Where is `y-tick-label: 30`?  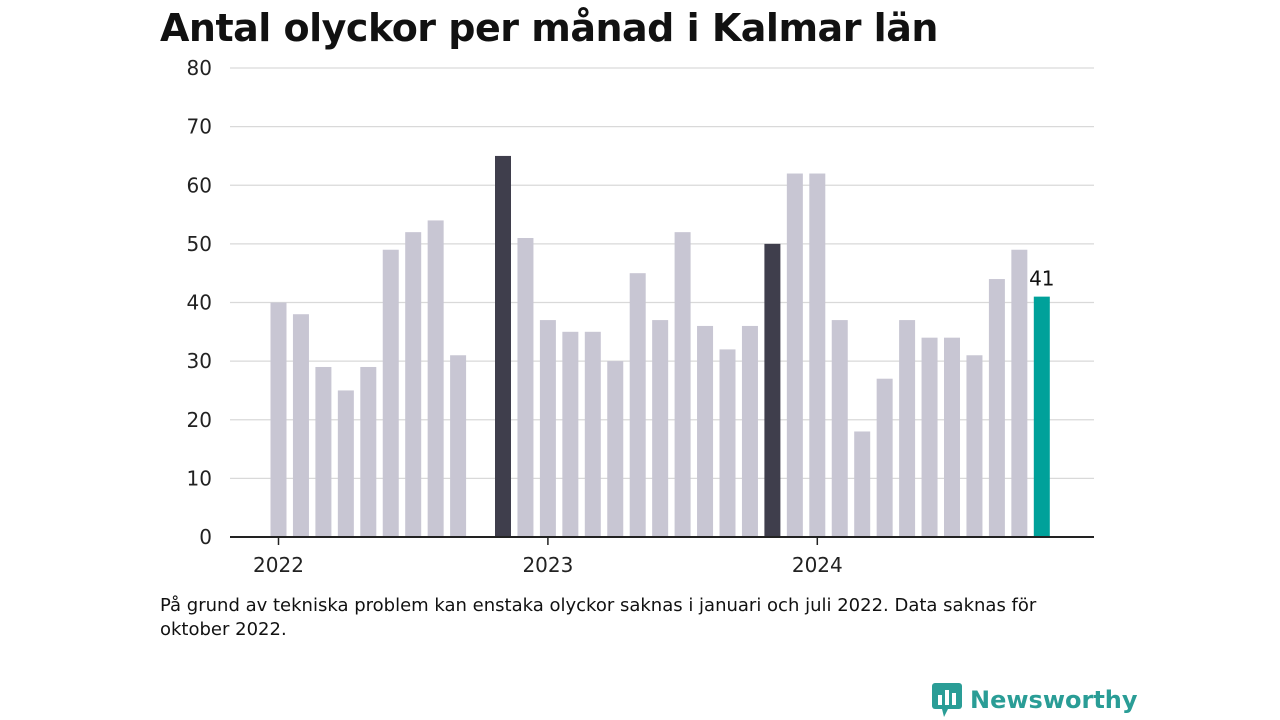 y-tick-label: 30 is located at coordinates (199, 361).